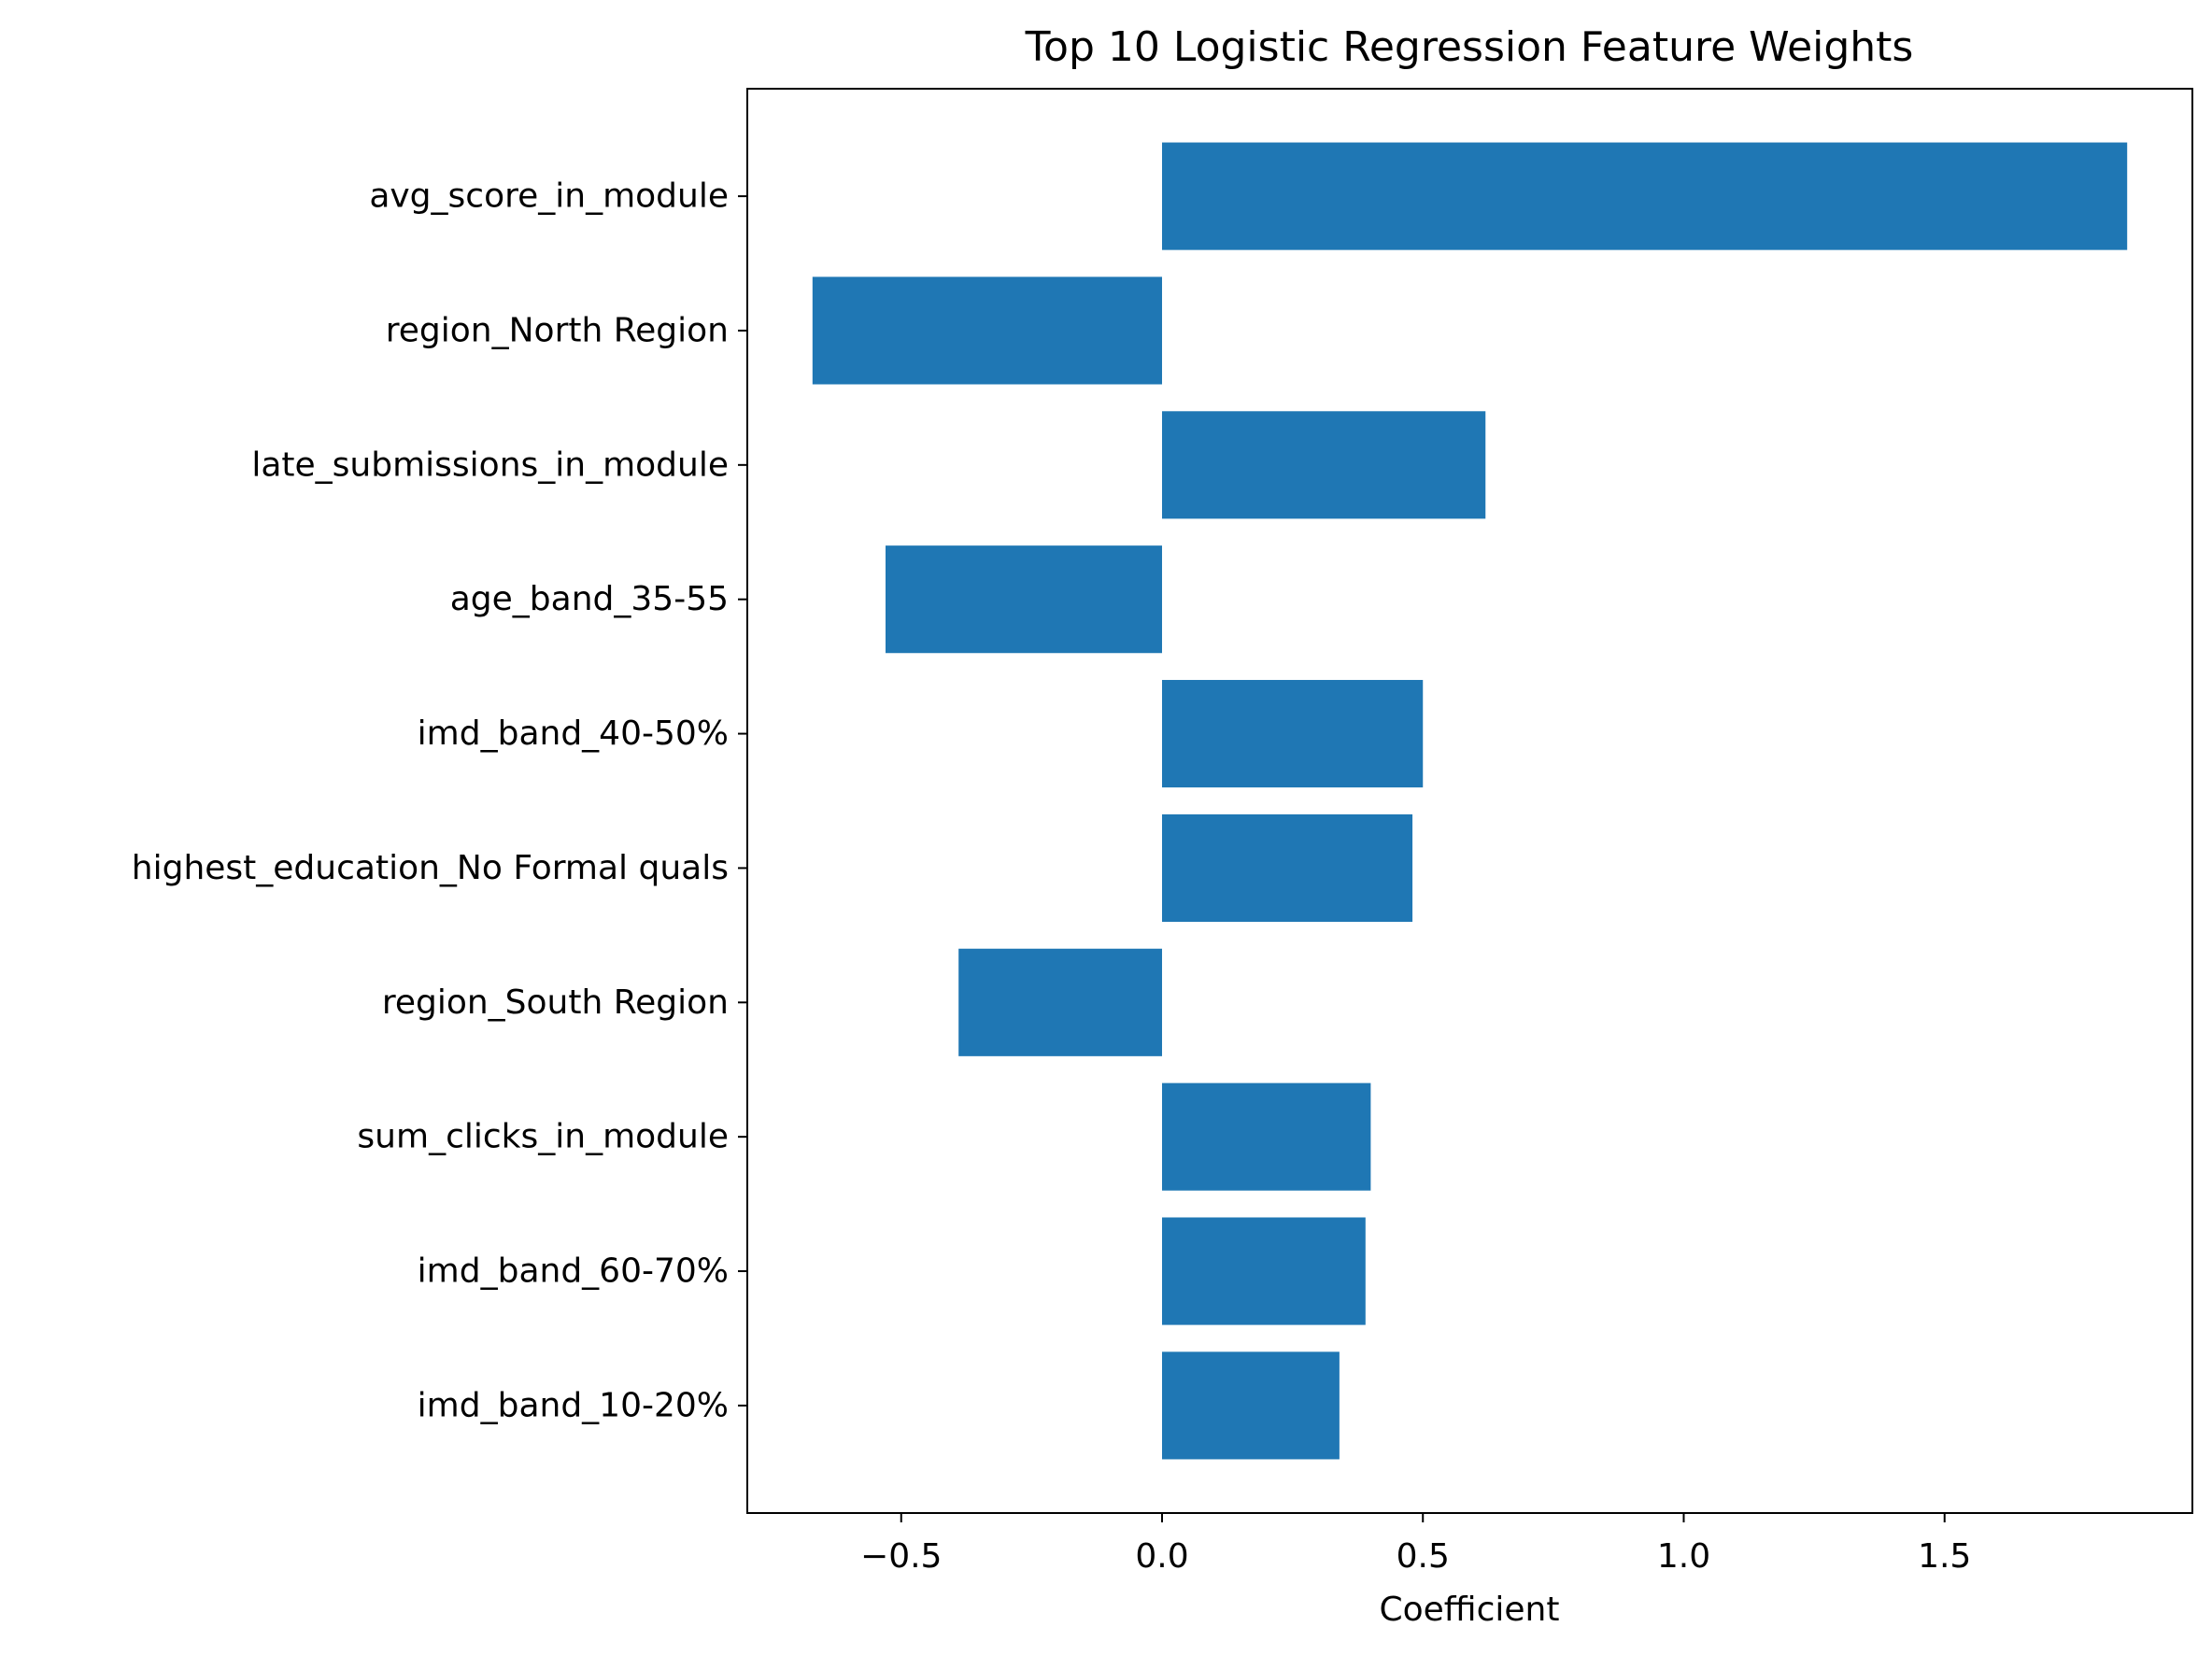  Describe the element at coordinates (555, 1003) in the screenshot. I see `y-tick-label: region_South Region` at that location.